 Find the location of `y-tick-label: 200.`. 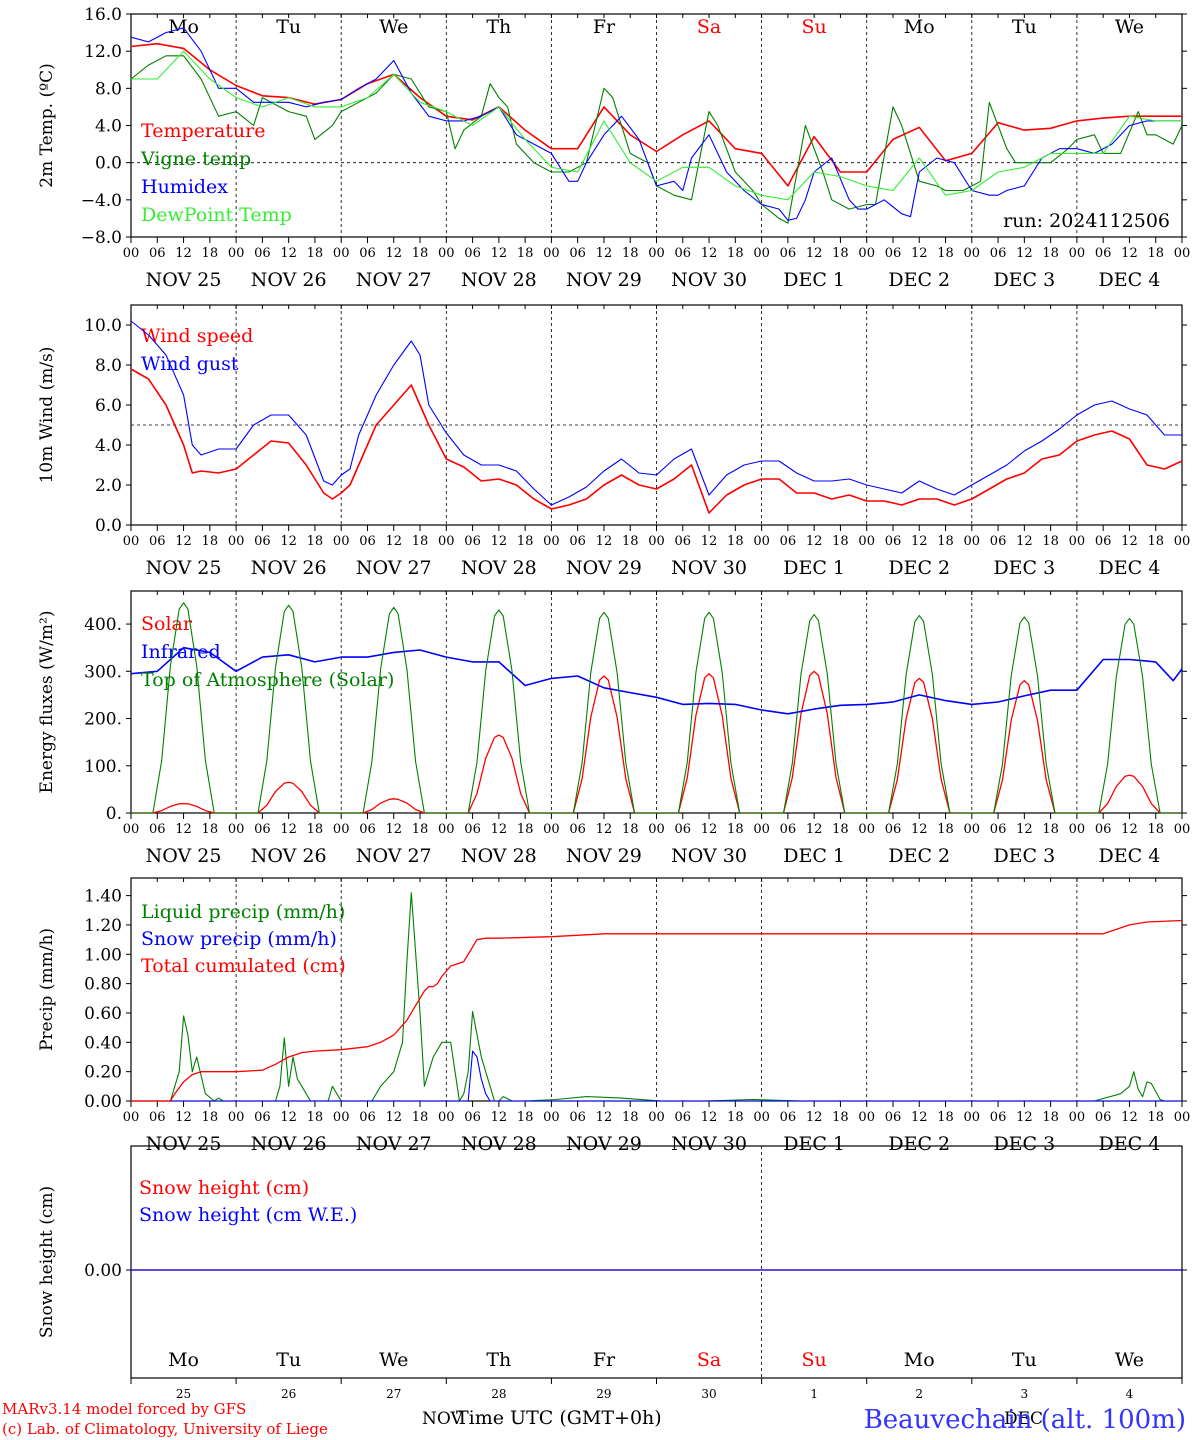

y-tick-label: 200. is located at coordinates (103, 720).